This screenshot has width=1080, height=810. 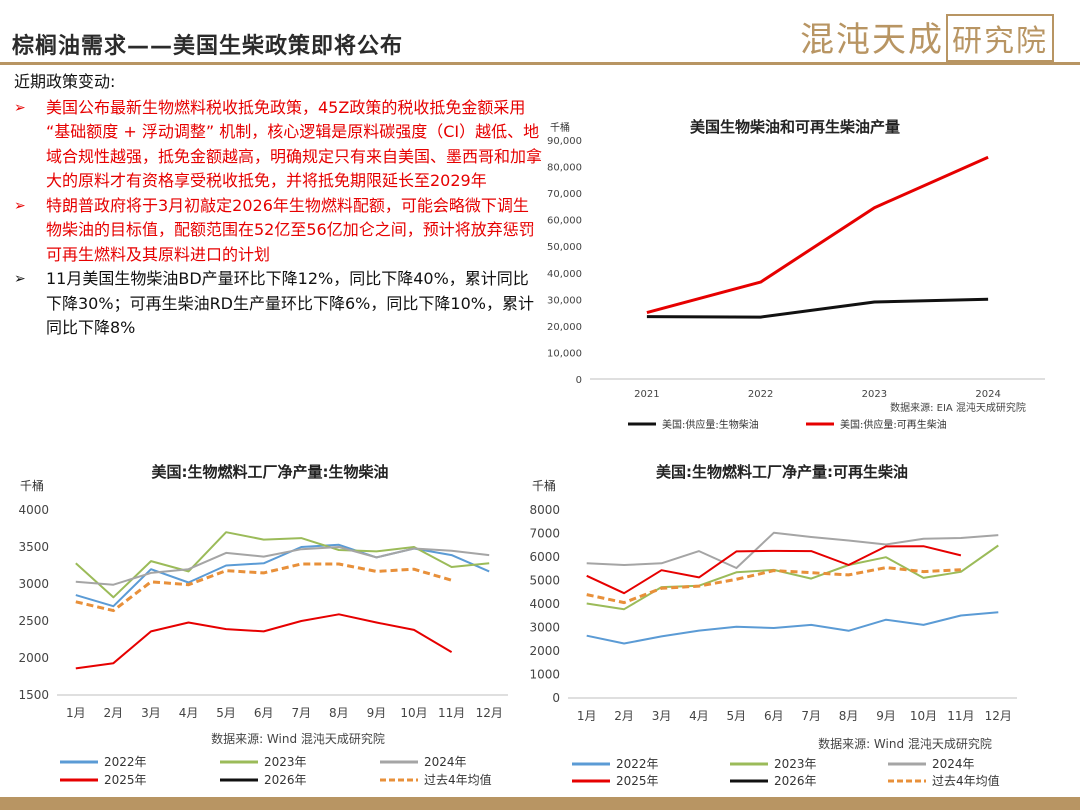 I want to click on y-tick-label: 30,000, so click(x=564, y=300).